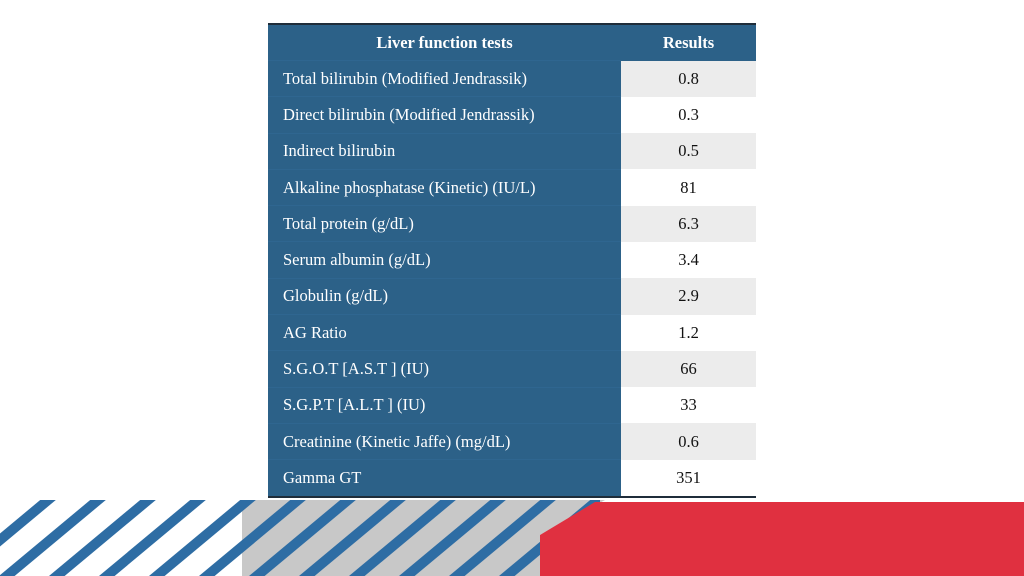  I want to click on decoration, so click(512, 538).